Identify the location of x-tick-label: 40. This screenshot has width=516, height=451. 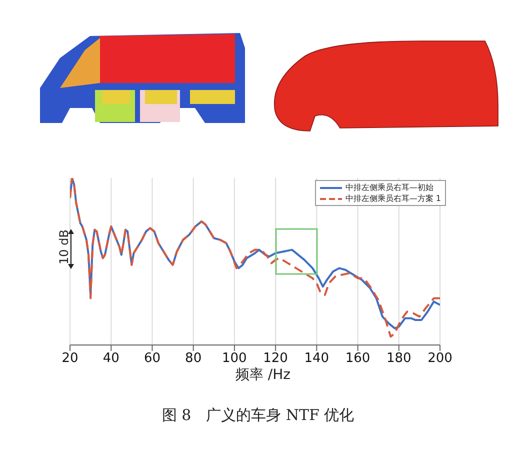
(111, 358).